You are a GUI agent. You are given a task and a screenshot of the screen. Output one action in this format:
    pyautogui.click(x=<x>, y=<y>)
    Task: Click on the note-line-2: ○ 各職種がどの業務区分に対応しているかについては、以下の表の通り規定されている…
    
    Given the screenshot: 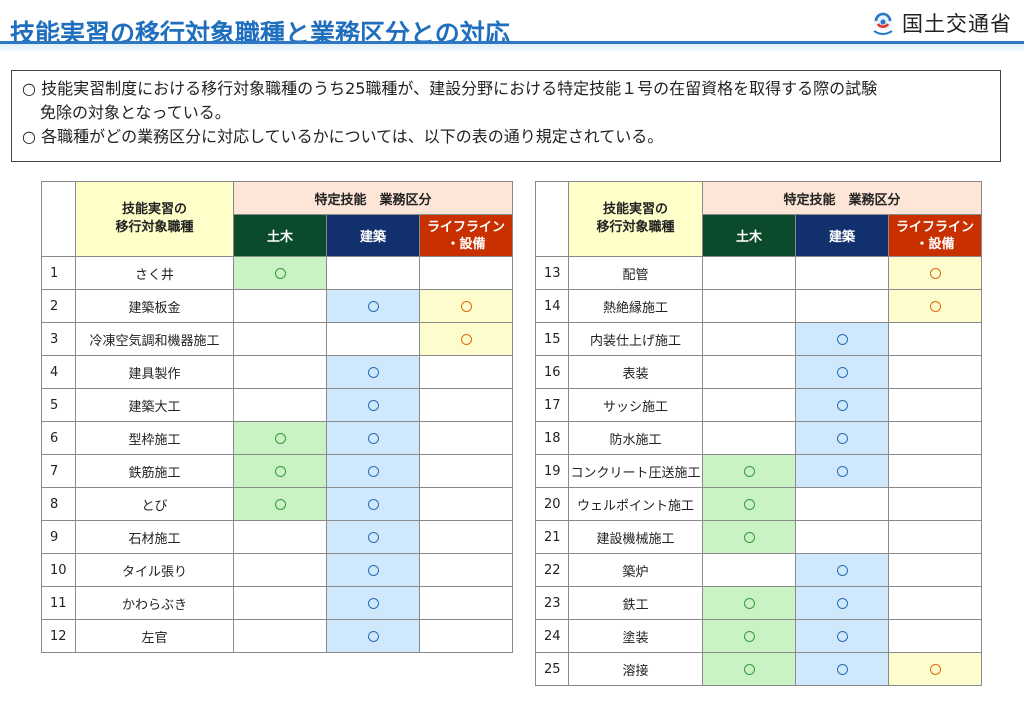 What is the action you would take?
    pyautogui.click(x=343, y=136)
    